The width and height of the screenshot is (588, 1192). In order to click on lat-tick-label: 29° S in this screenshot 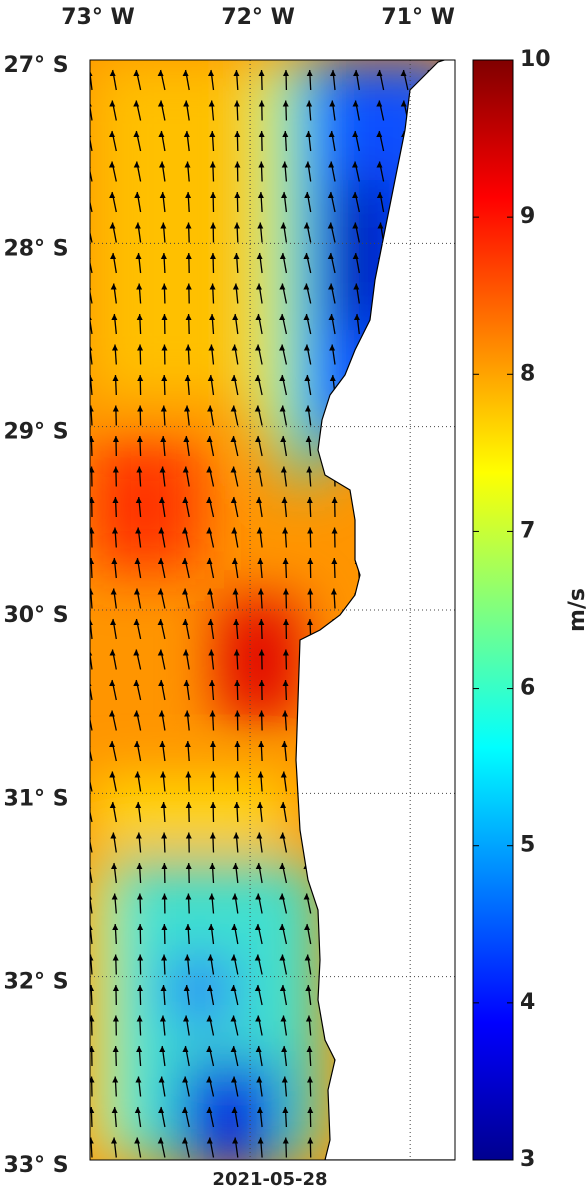, I will do `click(35, 432)`.